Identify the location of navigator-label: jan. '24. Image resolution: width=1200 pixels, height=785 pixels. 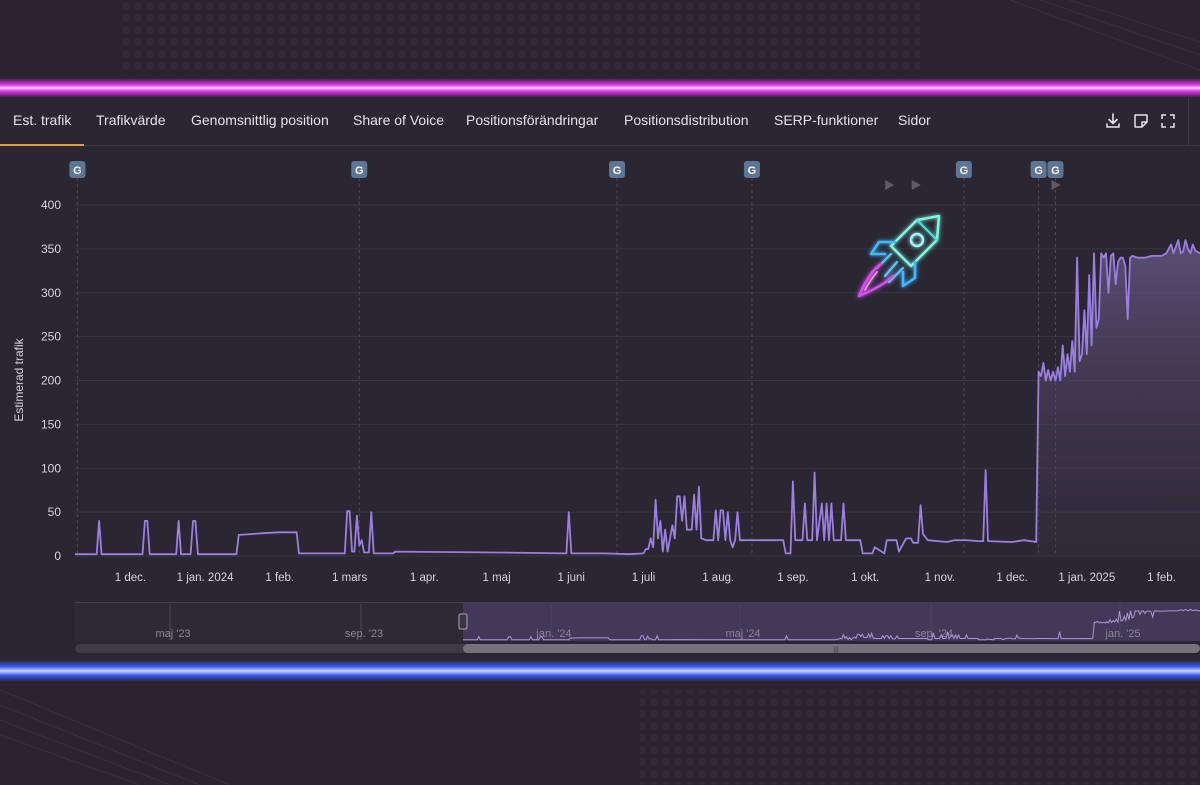
(553, 634).